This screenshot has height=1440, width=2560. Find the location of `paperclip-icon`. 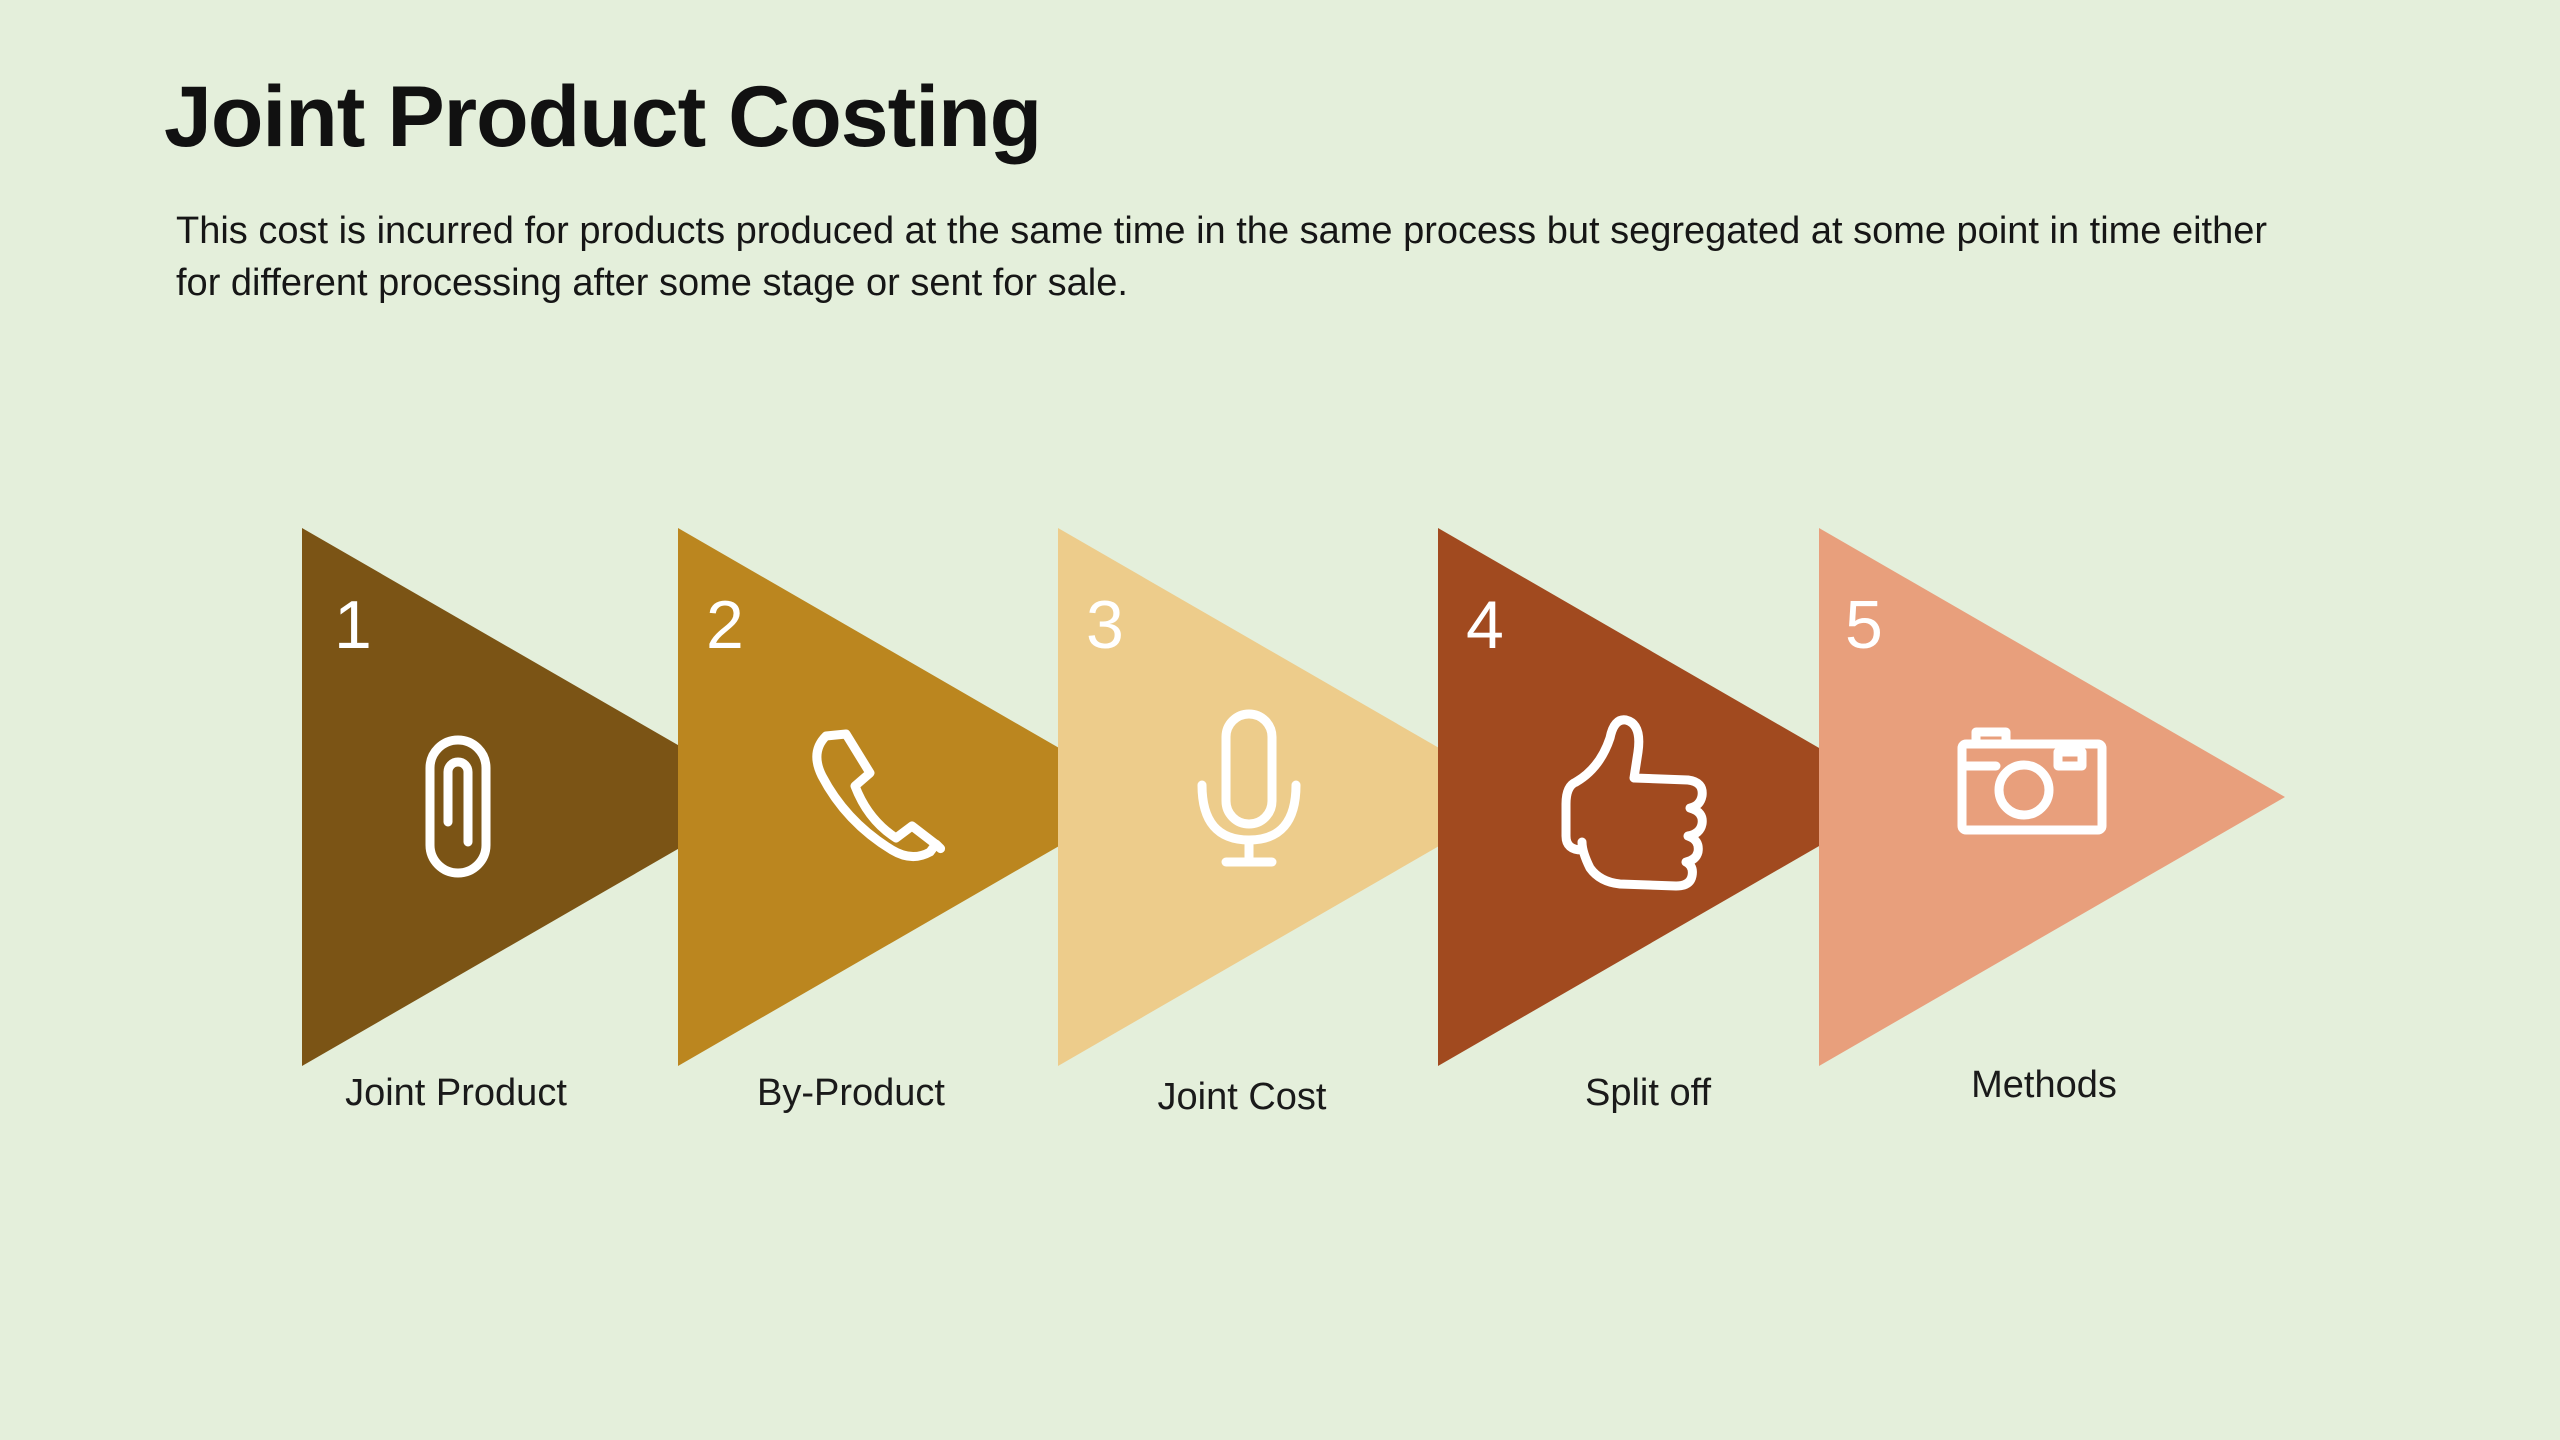

paperclip-icon is located at coordinates (458, 806).